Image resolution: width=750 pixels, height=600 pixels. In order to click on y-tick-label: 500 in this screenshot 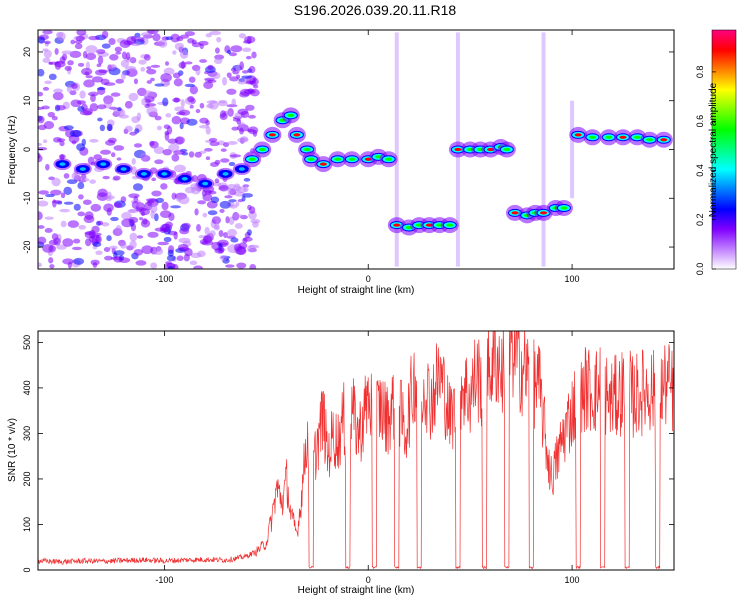, I will do `click(27, 342)`.